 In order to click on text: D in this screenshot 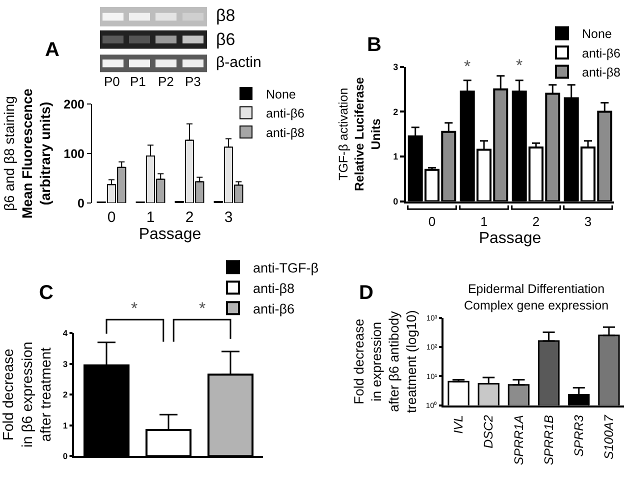, I will do `click(366, 293)`.